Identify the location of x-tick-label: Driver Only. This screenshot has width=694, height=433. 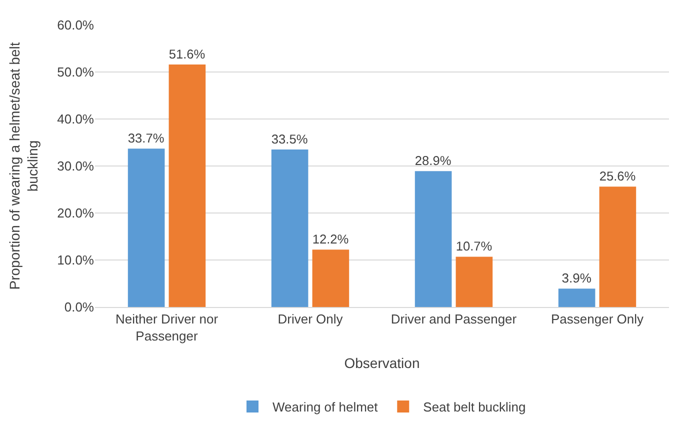
(311, 319).